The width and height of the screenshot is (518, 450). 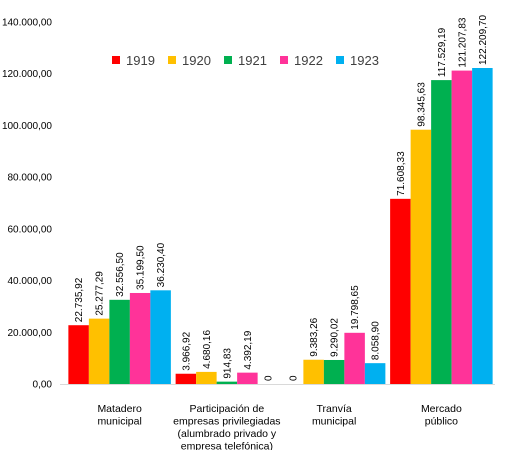 I want to click on data-label: 914,83, so click(x=227, y=363).